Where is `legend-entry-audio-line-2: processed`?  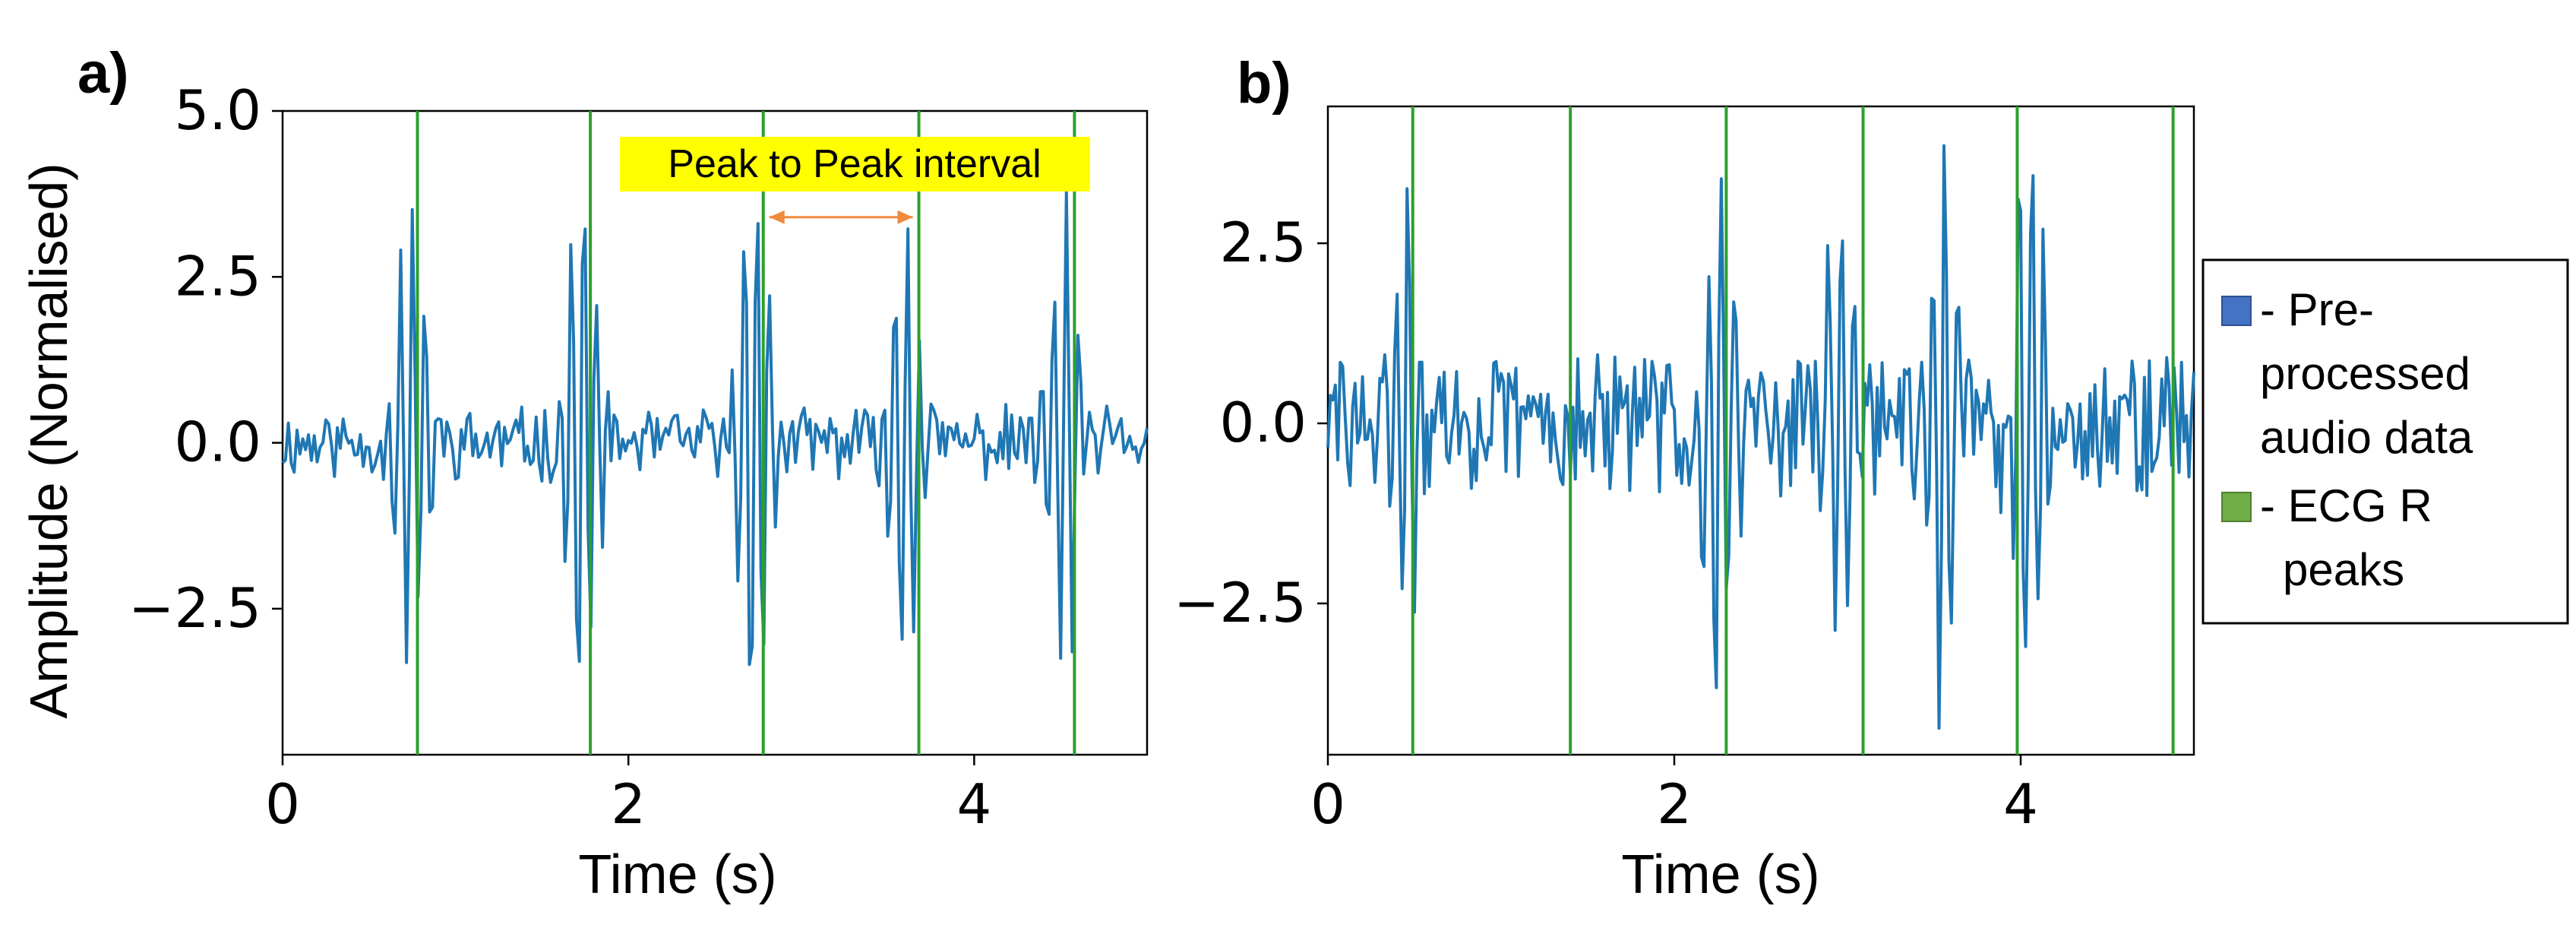 legend-entry-audio-line-2: processed is located at coordinates (2365, 373).